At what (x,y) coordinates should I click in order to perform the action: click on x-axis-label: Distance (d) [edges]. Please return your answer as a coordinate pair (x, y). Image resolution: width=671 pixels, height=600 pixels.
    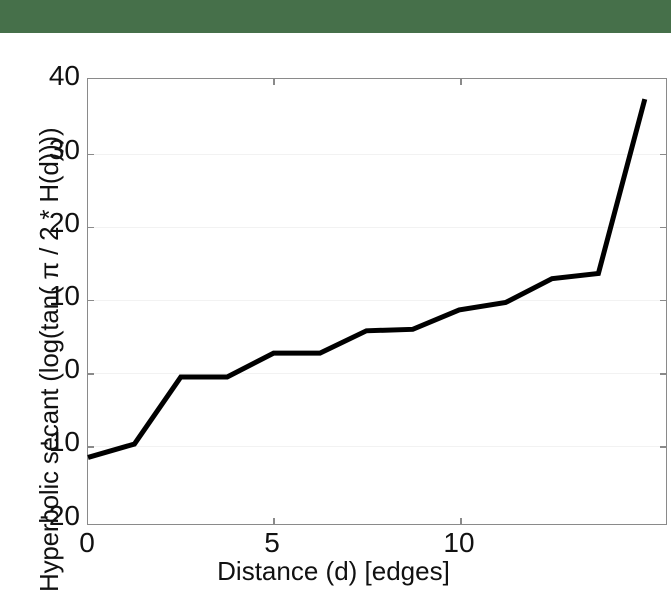
    Looking at the image, I should click on (333, 571).